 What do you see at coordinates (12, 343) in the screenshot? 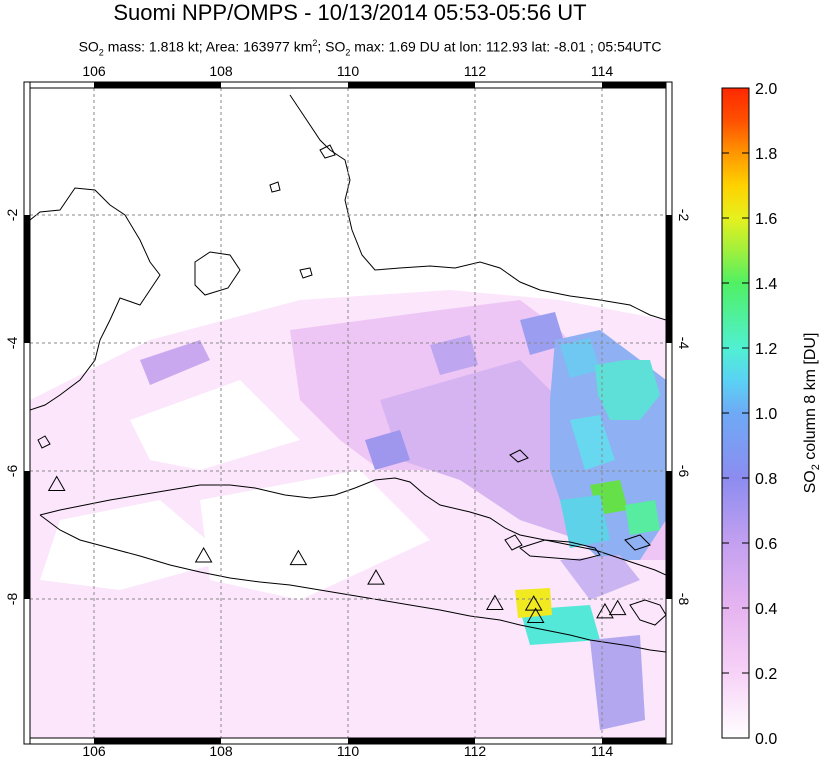
I see `lat-tick-left: -4` at bounding box center [12, 343].